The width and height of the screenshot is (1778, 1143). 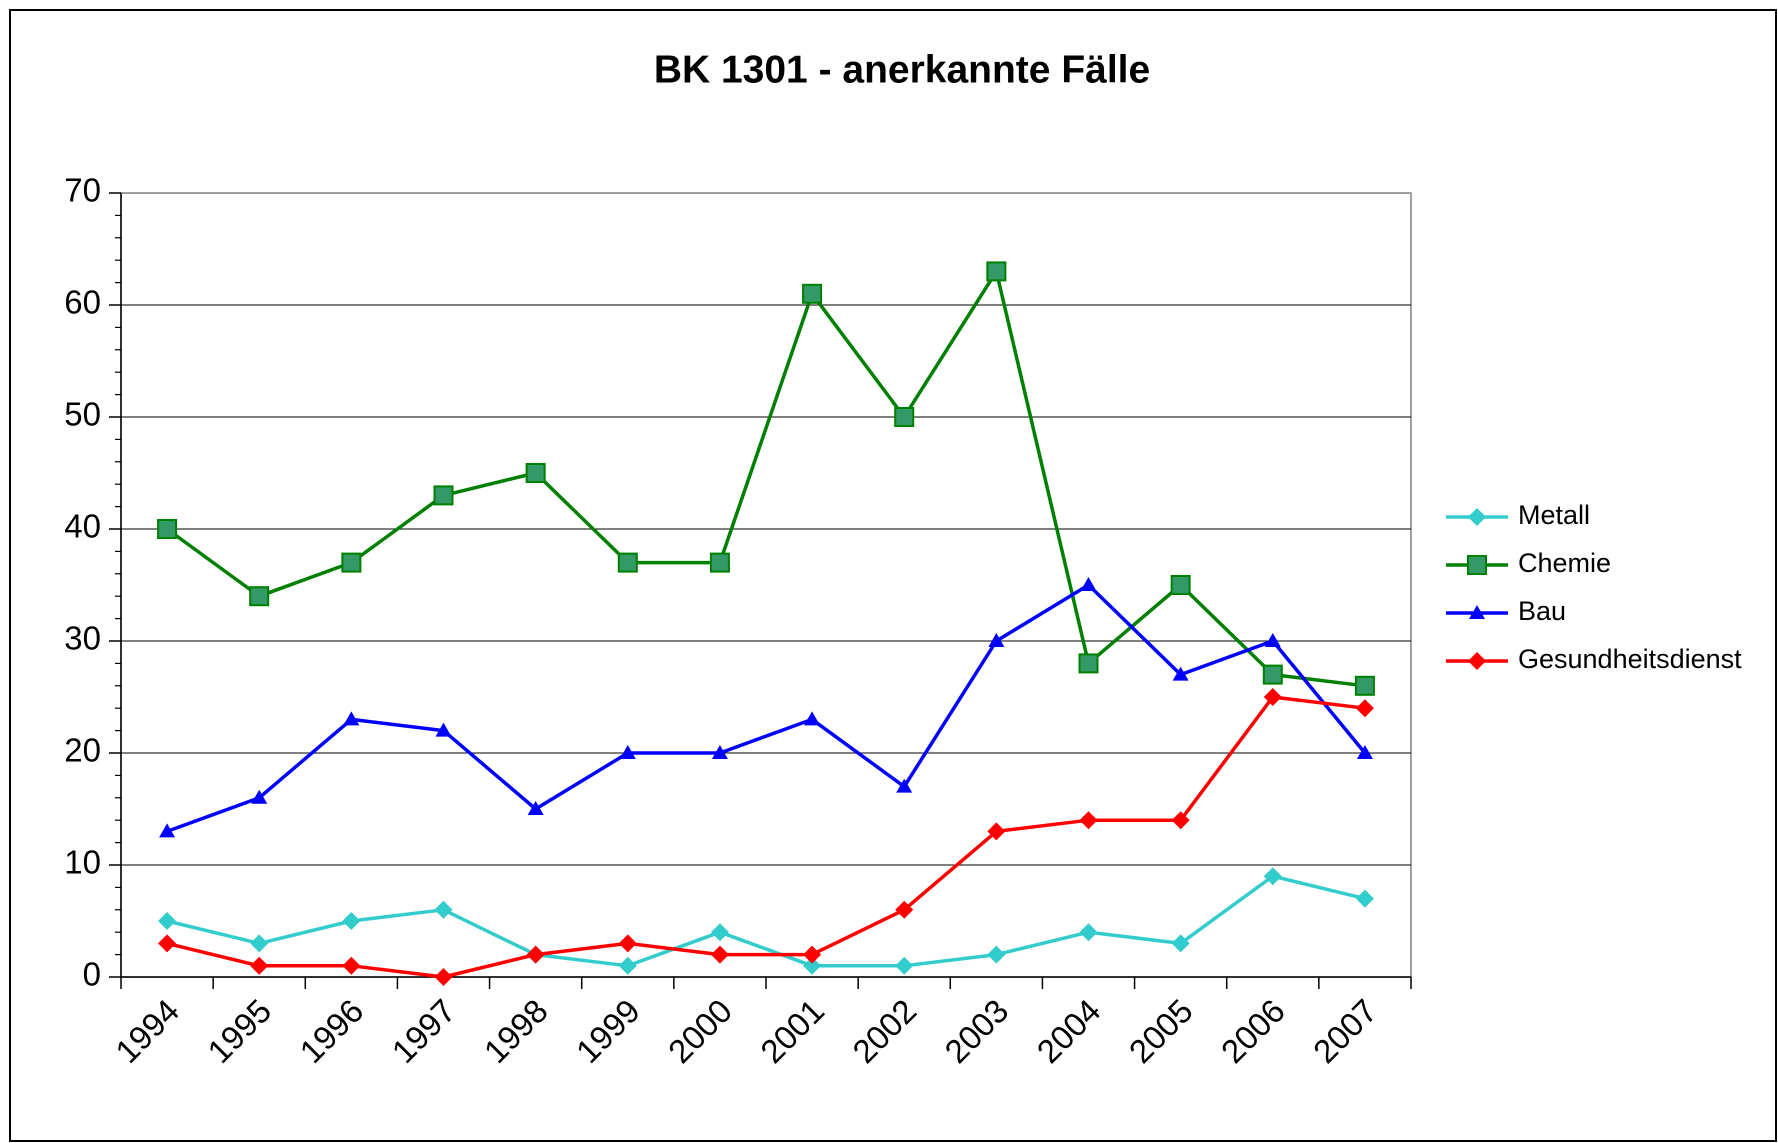 What do you see at coordinates (82, 526) in the screenshot?
I see `y-tick-label: 40` at bounding box center [82, 526].